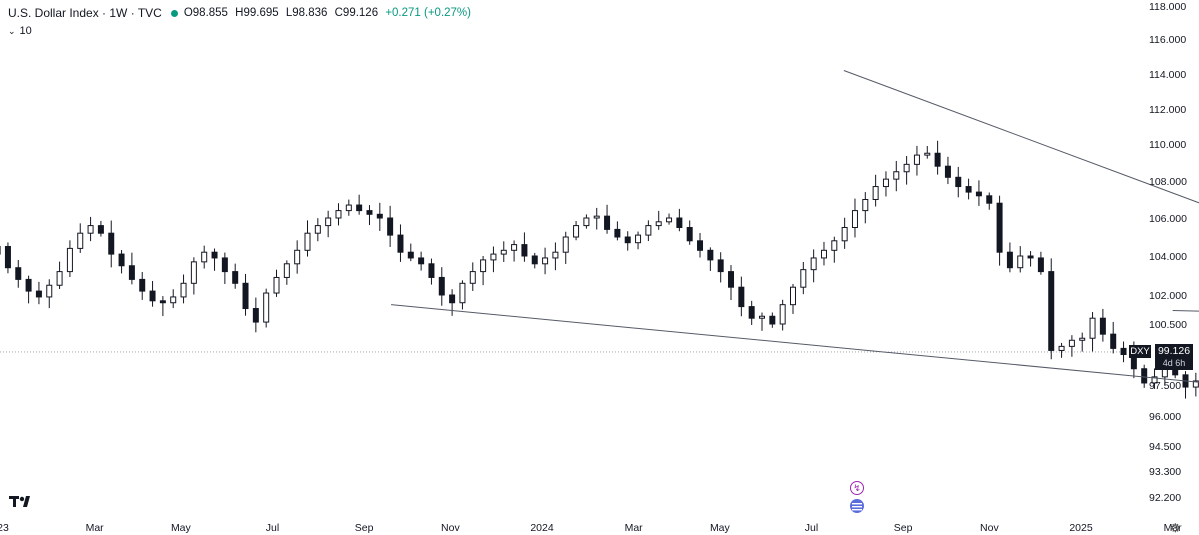  I want to click on y-tick-label: 96.000, so click(1165, 417).